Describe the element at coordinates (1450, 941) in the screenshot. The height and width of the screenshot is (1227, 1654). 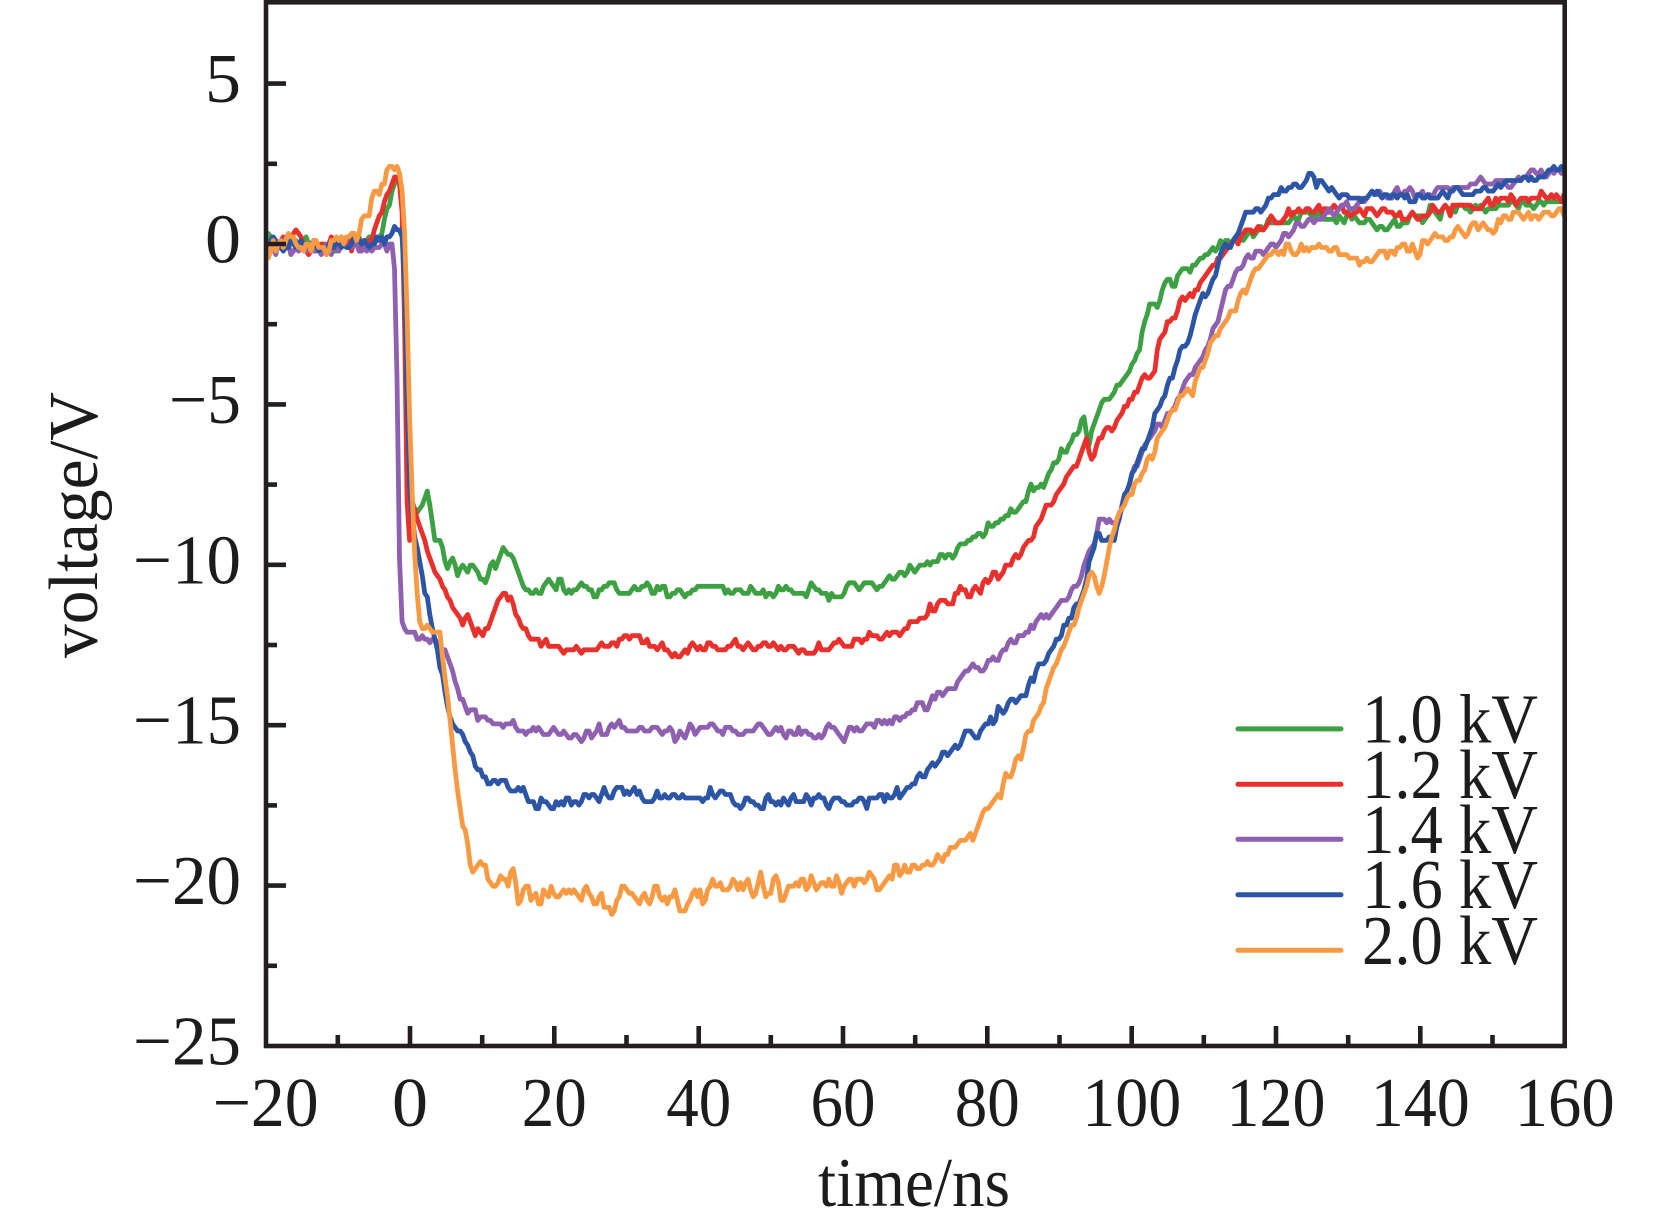
I see `svg-text: 2.0 kV` at that location.